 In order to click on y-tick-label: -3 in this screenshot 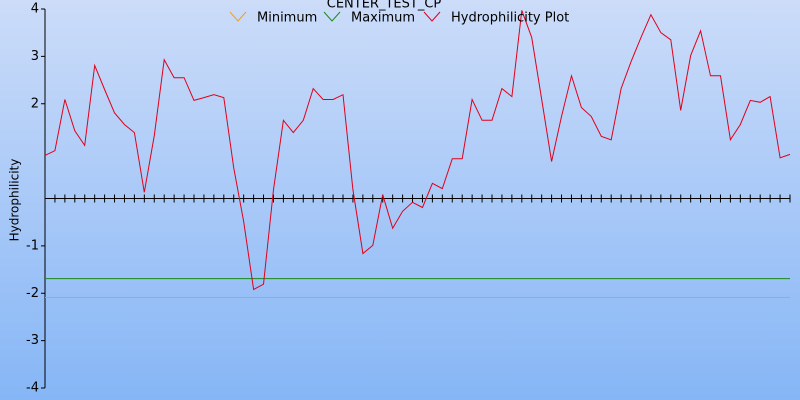, I will do `click(32, 340)`.